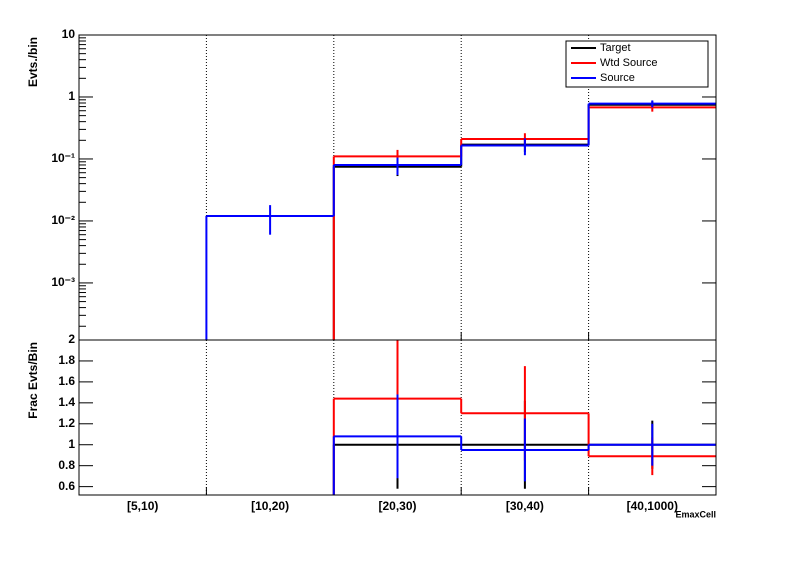  What do you see at coordinates (652, 506) in the screenshot?
I see `x-tick-label: [40,1000)` at bounding box center [652, 506].